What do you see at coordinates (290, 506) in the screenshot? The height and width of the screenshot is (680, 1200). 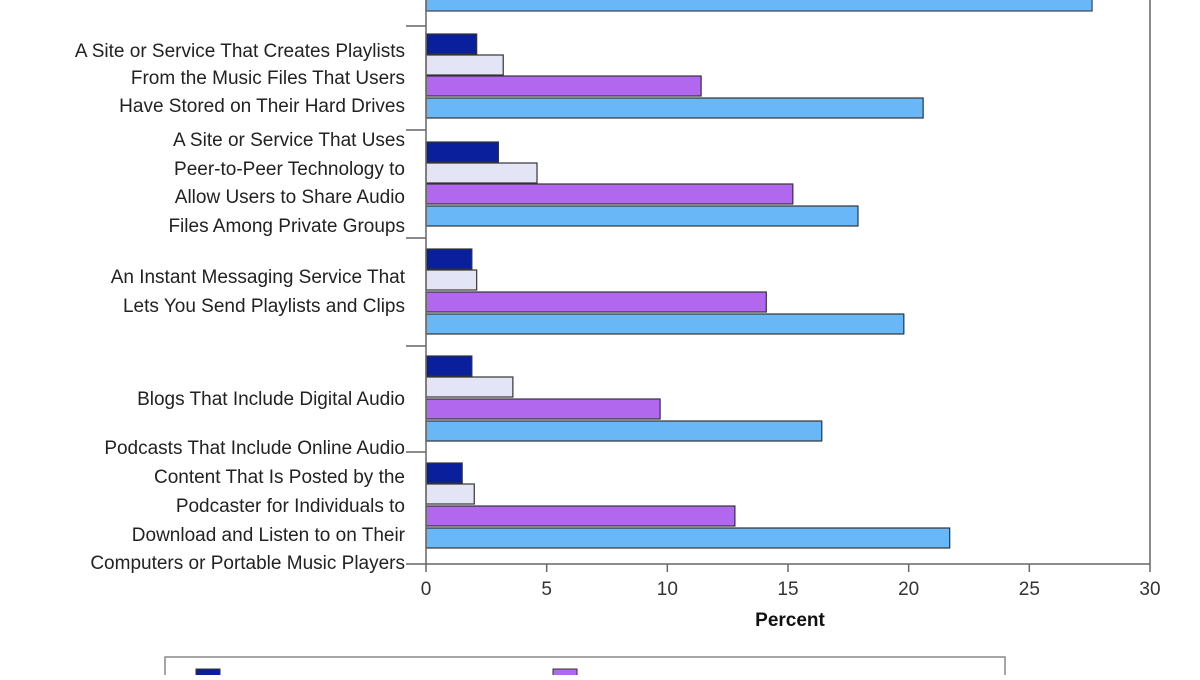 I see `category-label: Podcaster for Individuals to` at bounding box center [290, 506].